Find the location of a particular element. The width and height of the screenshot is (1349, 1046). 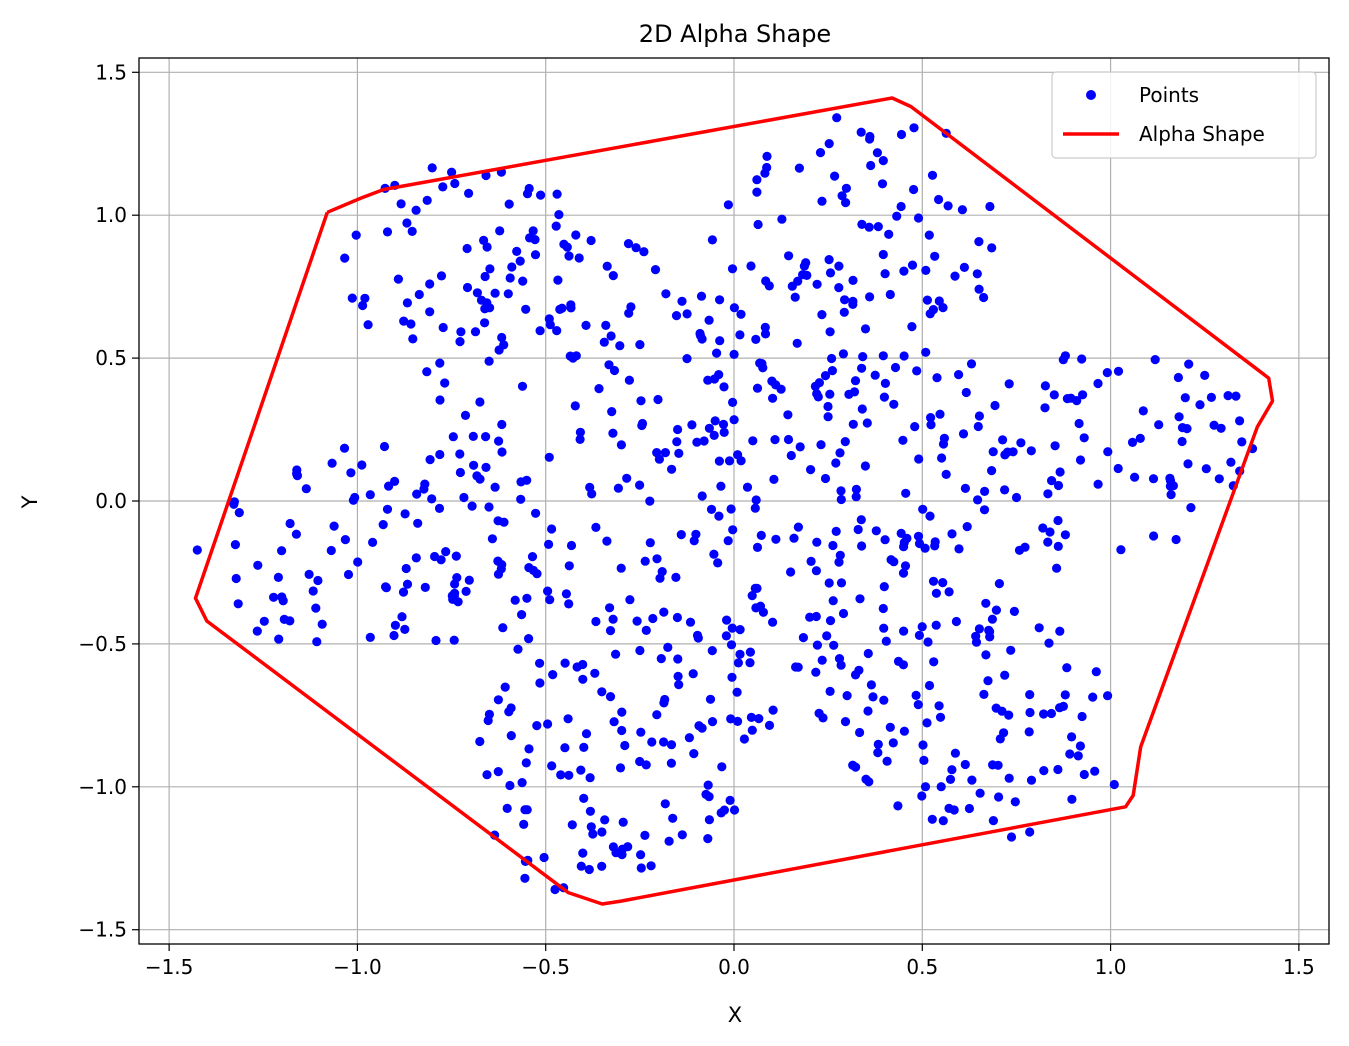

y-tick-label: −0.5 is located at coordinates (102, 644).